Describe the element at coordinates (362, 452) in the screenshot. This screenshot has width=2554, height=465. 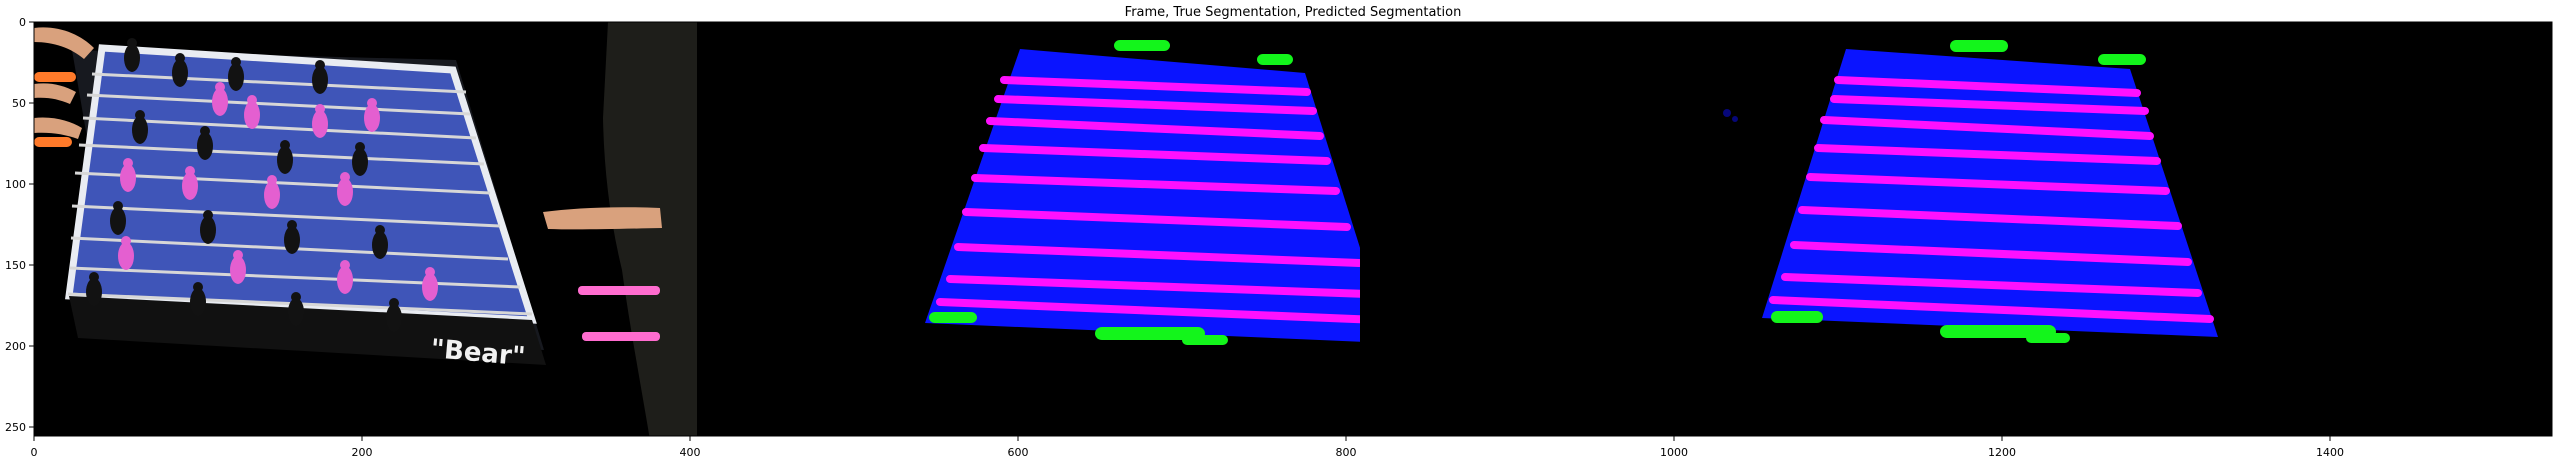
I see `x-axis-tick-label: 200` at that location.